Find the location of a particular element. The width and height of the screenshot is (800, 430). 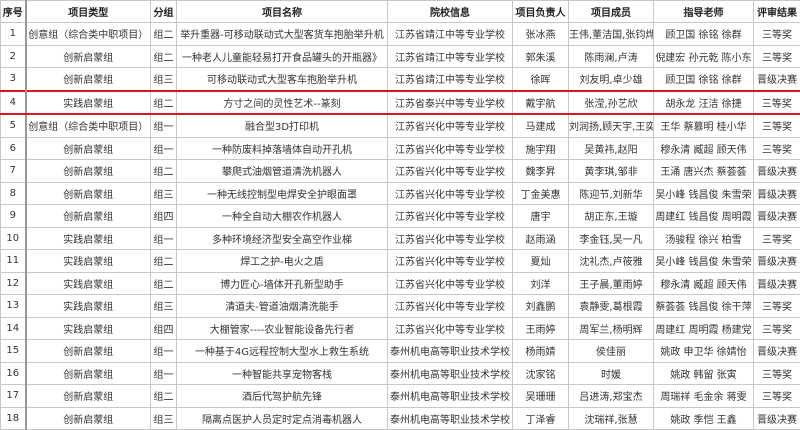

cell-leader: 刘洋 is located at coordinates (541, 283).